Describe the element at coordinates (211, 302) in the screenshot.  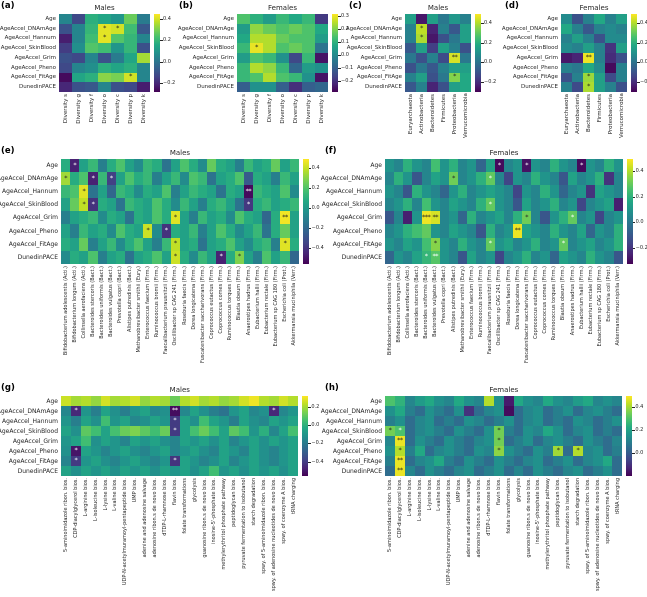
I see `col-label: Coprococcus eutactus (Firm.)` at that location.